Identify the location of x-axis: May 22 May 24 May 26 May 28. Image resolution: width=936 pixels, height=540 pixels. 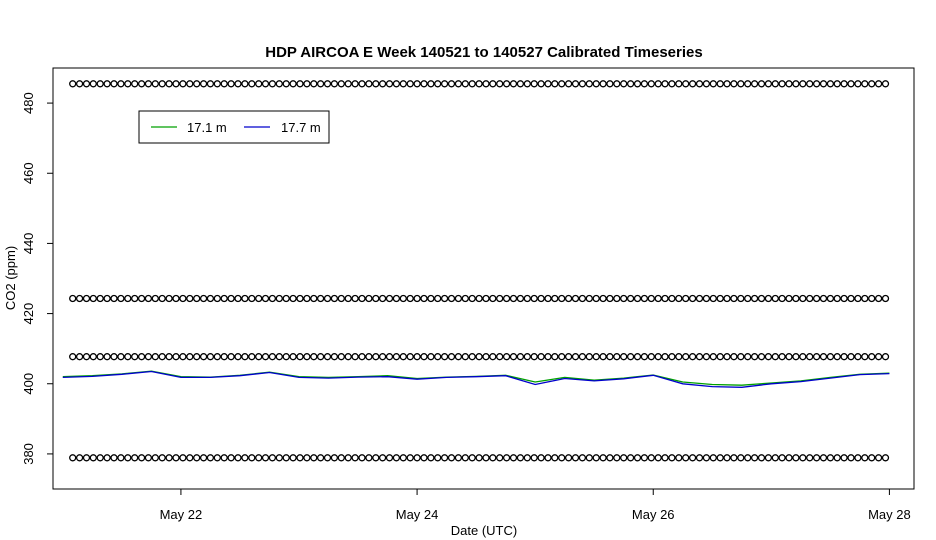
(535, 505).